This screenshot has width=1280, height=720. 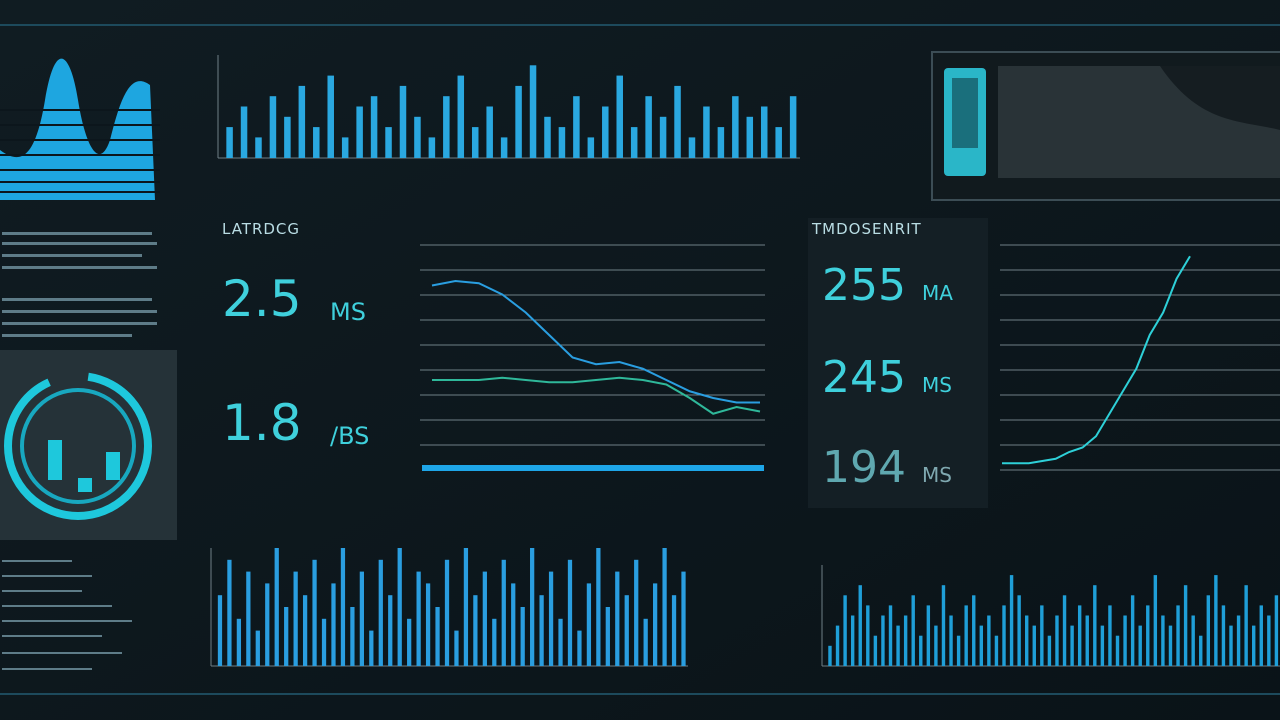 What do you see at coordinates (262, 299) in the screenshot?
I see `metric-value: 2.5` at bounding box center [262, 299].